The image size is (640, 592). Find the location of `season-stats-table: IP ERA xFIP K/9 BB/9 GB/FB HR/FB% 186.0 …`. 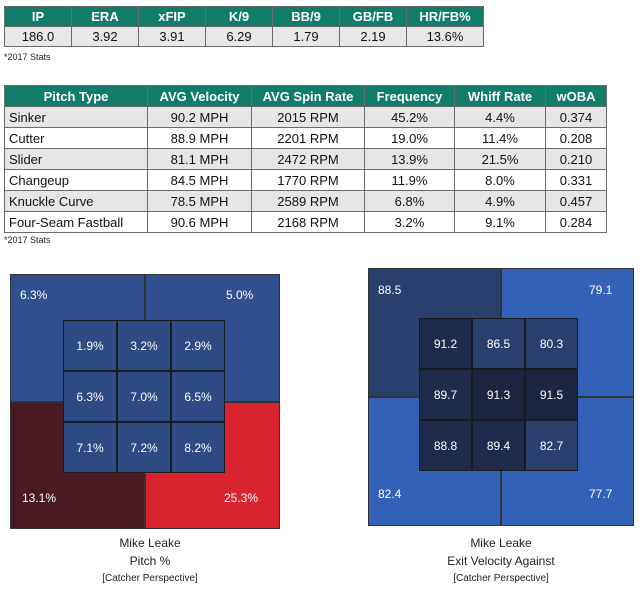

season-stats-table: IP ERA xFIP K/9 BB/9 GB/FB HR/FB% 186.0 … is located at coordinates (244, 26).